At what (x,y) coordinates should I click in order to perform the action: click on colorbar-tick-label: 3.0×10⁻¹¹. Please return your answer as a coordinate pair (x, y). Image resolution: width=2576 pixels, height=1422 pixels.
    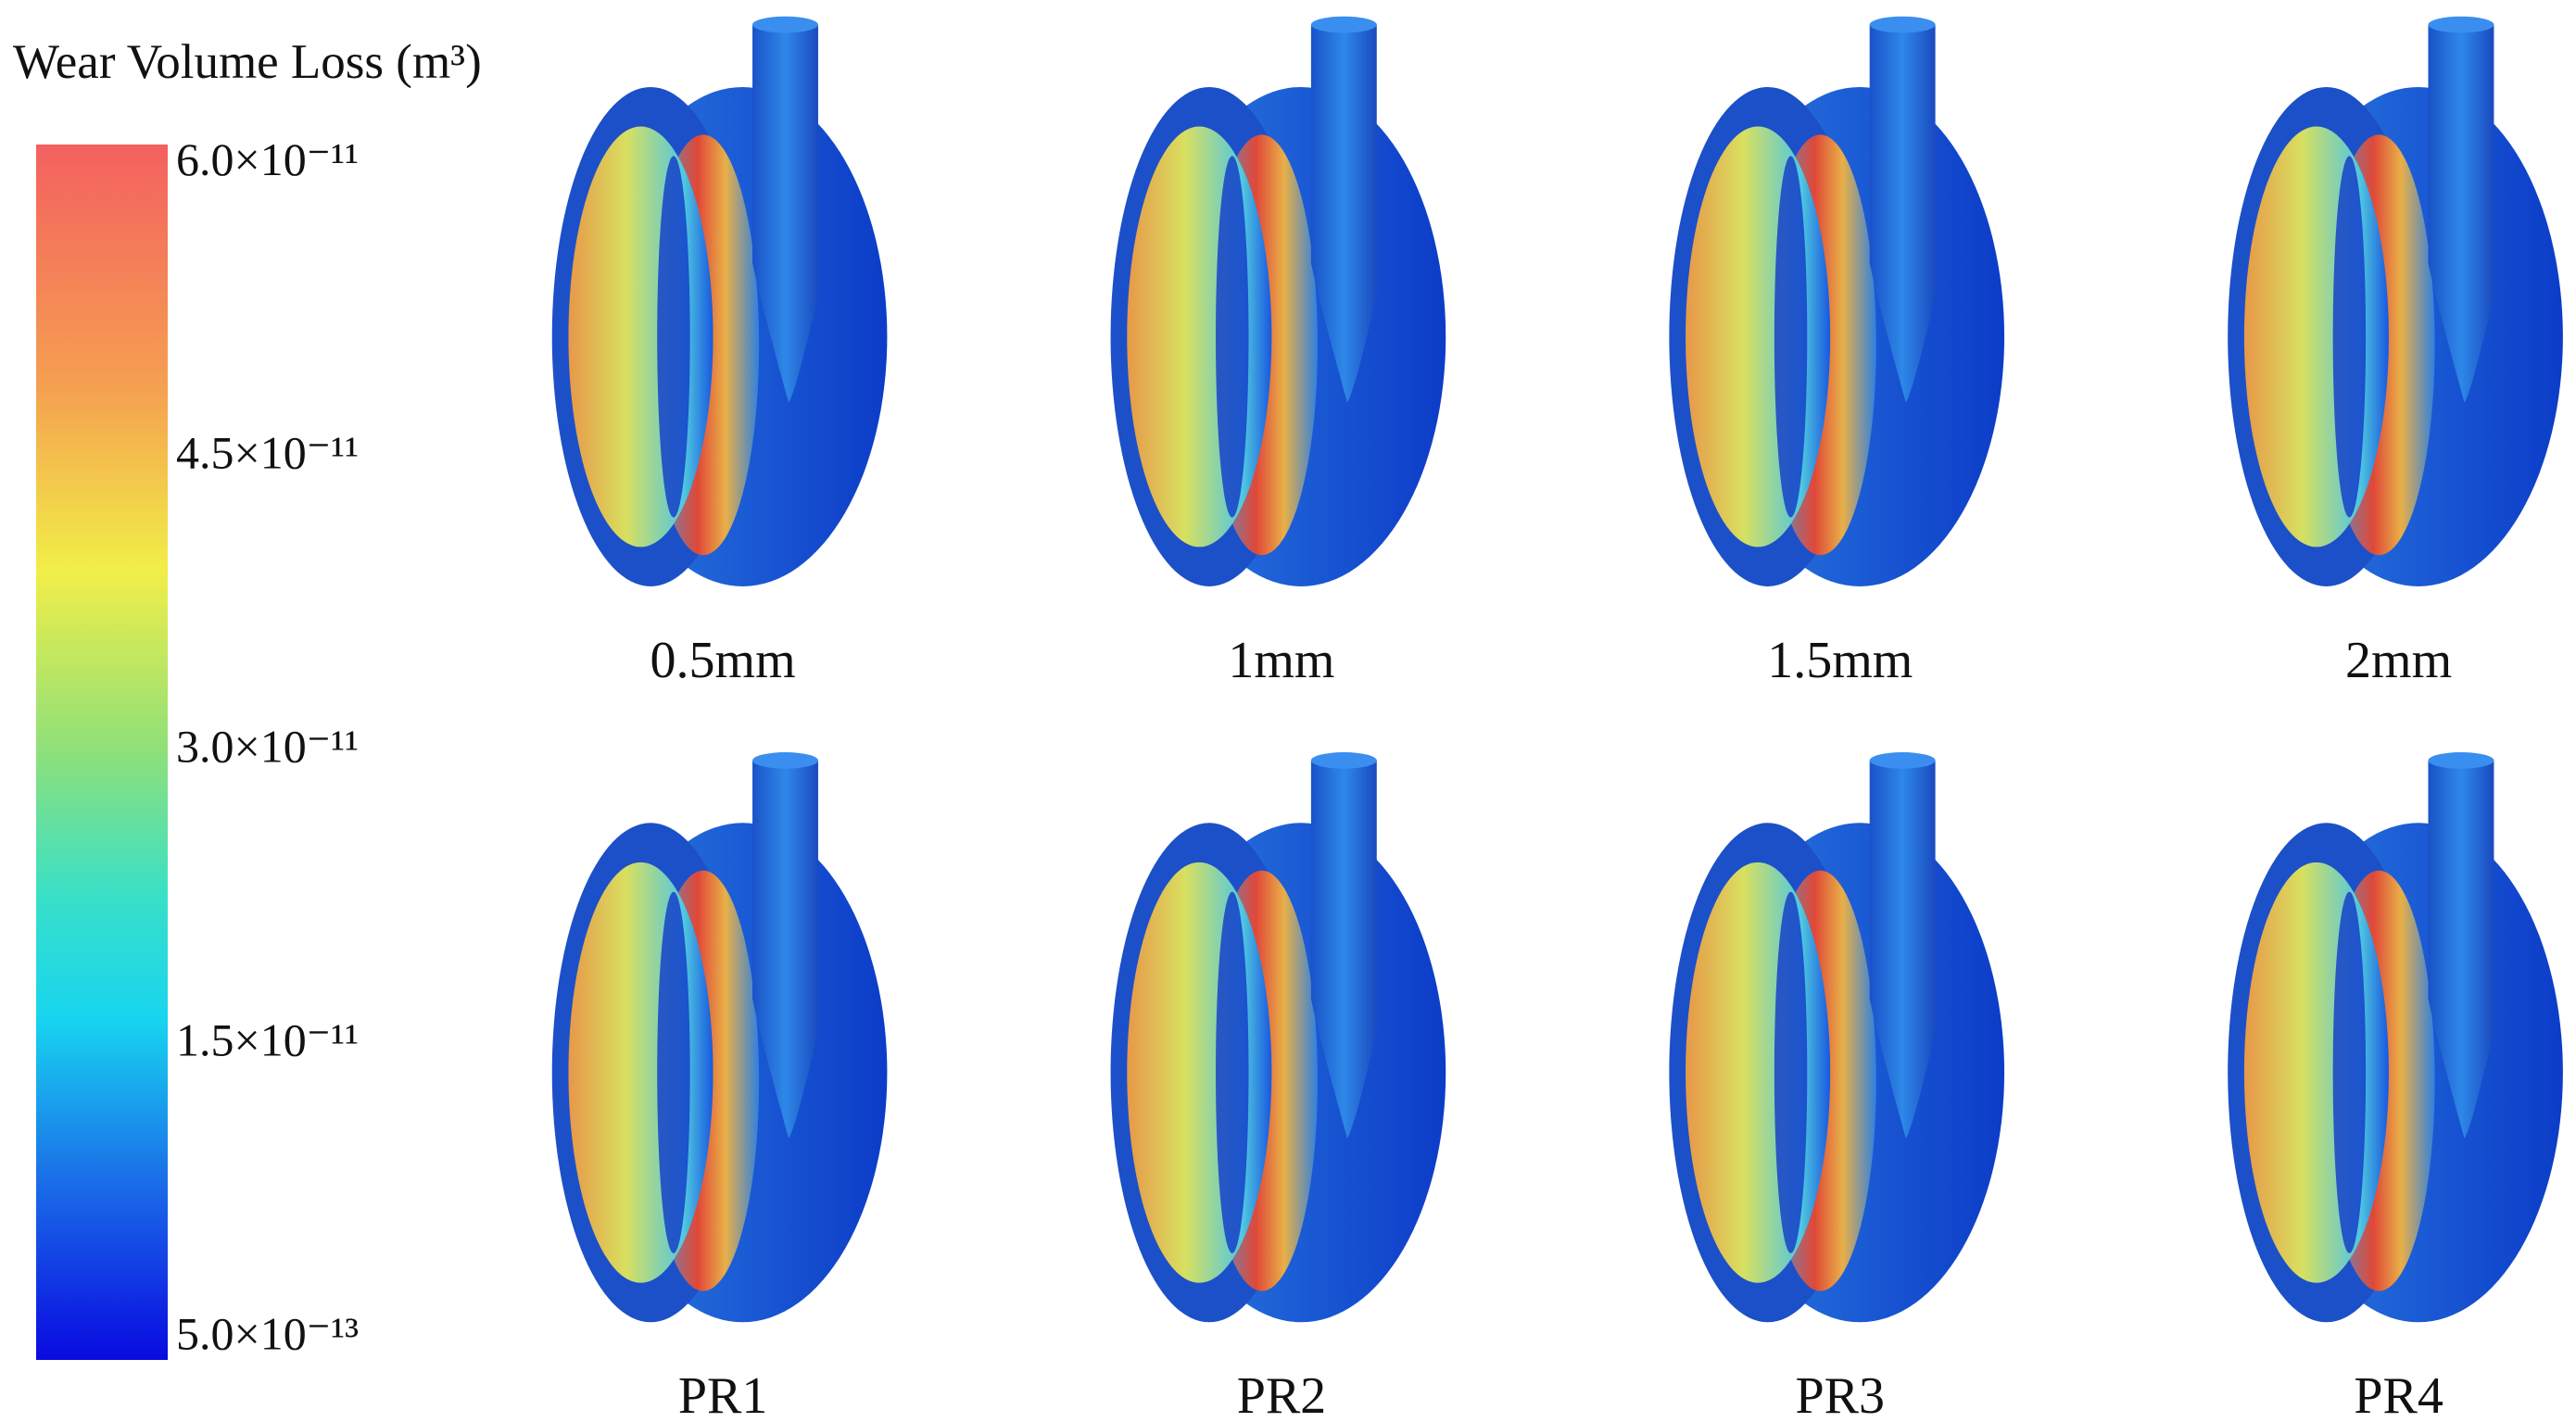
    Looking at the image, I should click on (267, 747).